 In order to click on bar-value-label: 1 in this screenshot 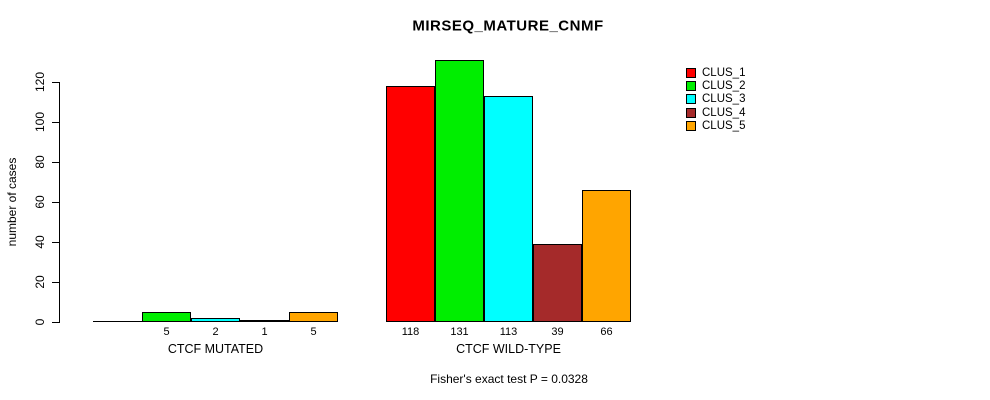, I will do `click(264, 332)`.